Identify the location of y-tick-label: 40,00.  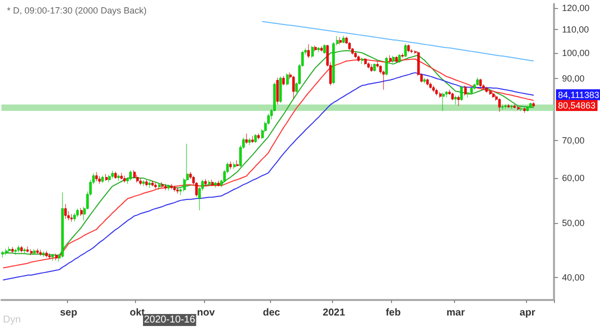
(573, 277).